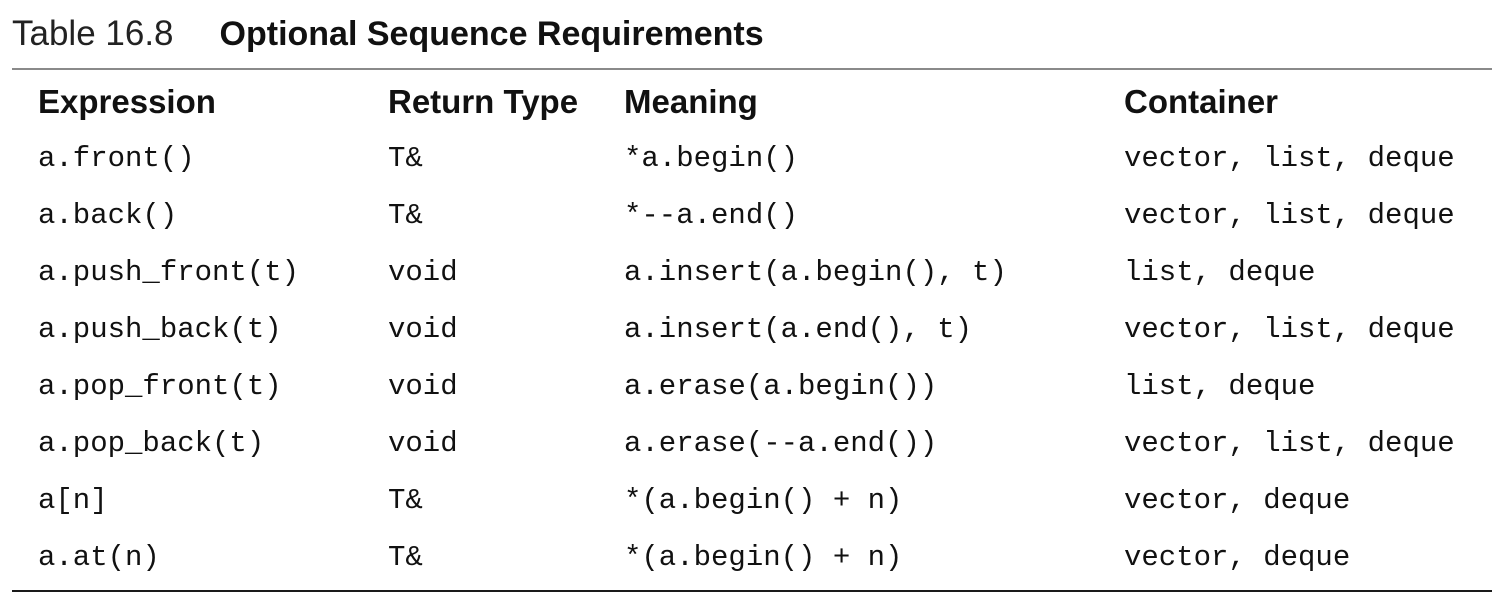 This screenshot has width=1508, height=614. I want to click on header-expression: Expression, so click(127, 101).